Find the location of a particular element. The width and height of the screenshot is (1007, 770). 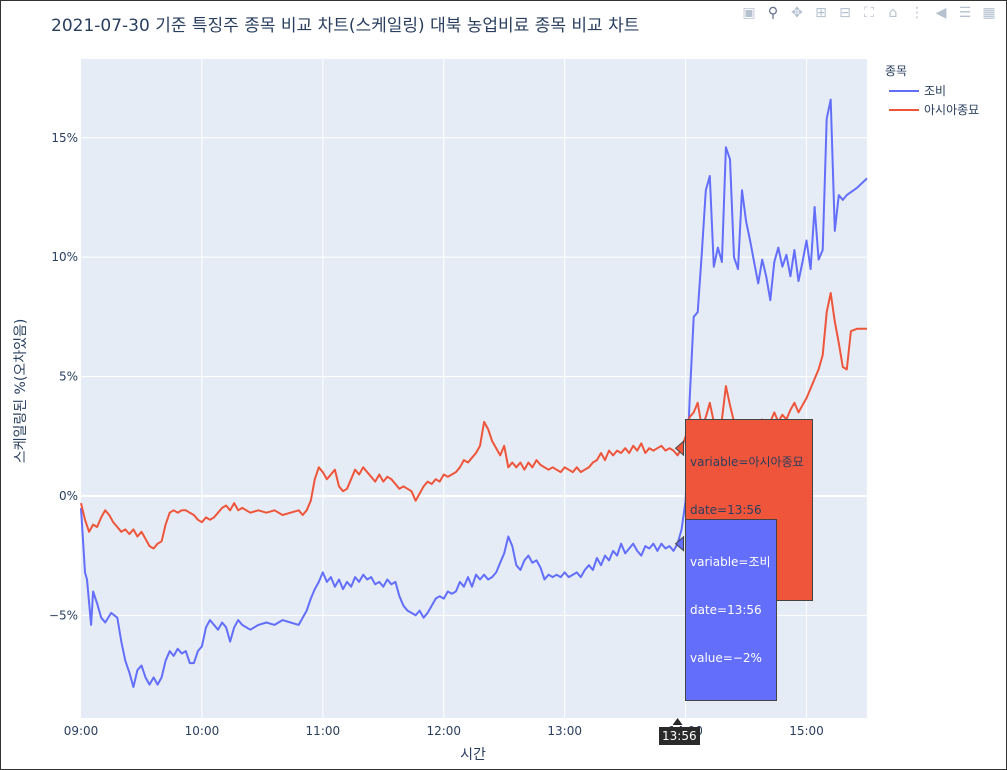

x-tick-label: 13:00 is located at coordinates (564, 731).